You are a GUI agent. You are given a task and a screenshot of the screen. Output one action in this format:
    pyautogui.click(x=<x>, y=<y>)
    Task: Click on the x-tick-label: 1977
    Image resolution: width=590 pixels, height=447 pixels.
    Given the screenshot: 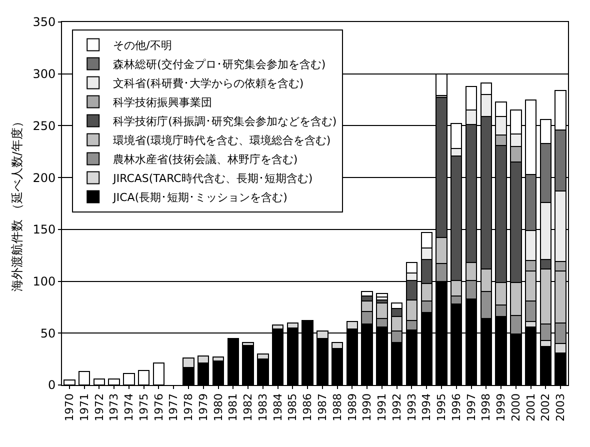 What is the action you would take?
    pyautogui.click(x=173, y=407)
    